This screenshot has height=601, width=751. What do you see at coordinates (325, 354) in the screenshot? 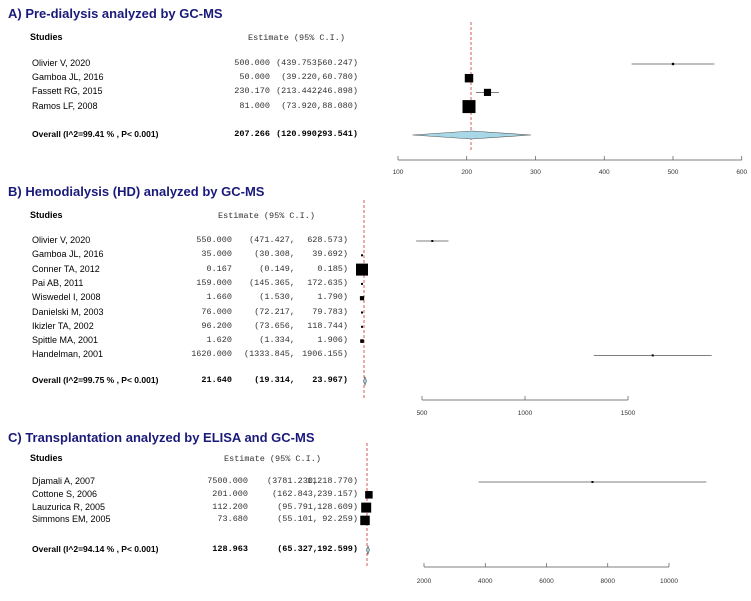
I see `ci-upper-value: 1906.155)` at bounding box center [325, 354].